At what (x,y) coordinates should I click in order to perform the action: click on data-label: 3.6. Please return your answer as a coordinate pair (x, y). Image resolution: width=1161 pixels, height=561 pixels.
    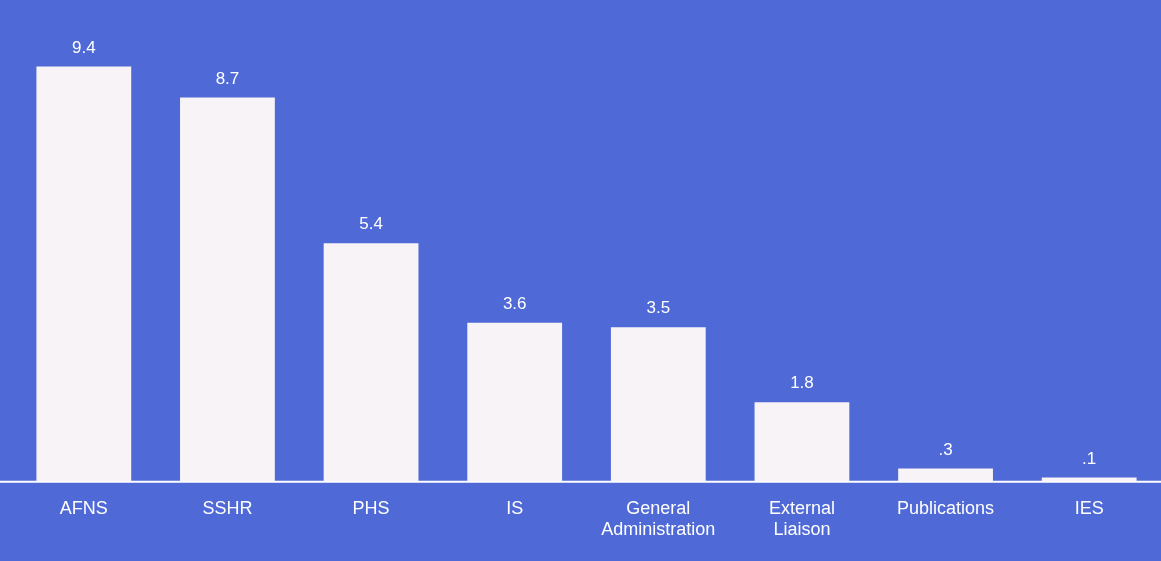
    Looking at the image, I should click on (514, 303).